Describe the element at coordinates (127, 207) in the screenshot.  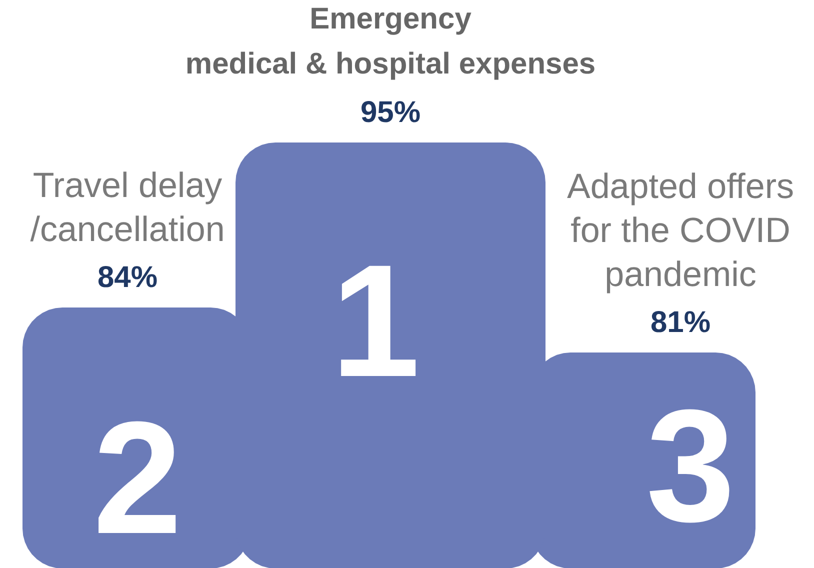
I see `category-label: Travel delay /cancellation` at that location.